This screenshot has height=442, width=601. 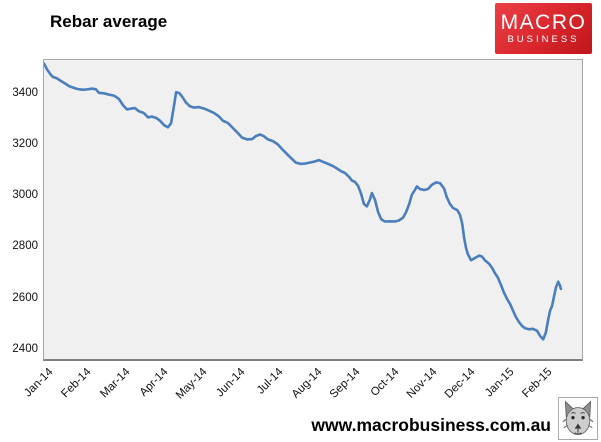 I want to click on wolf-head-icon, so click(x=578, y=418).